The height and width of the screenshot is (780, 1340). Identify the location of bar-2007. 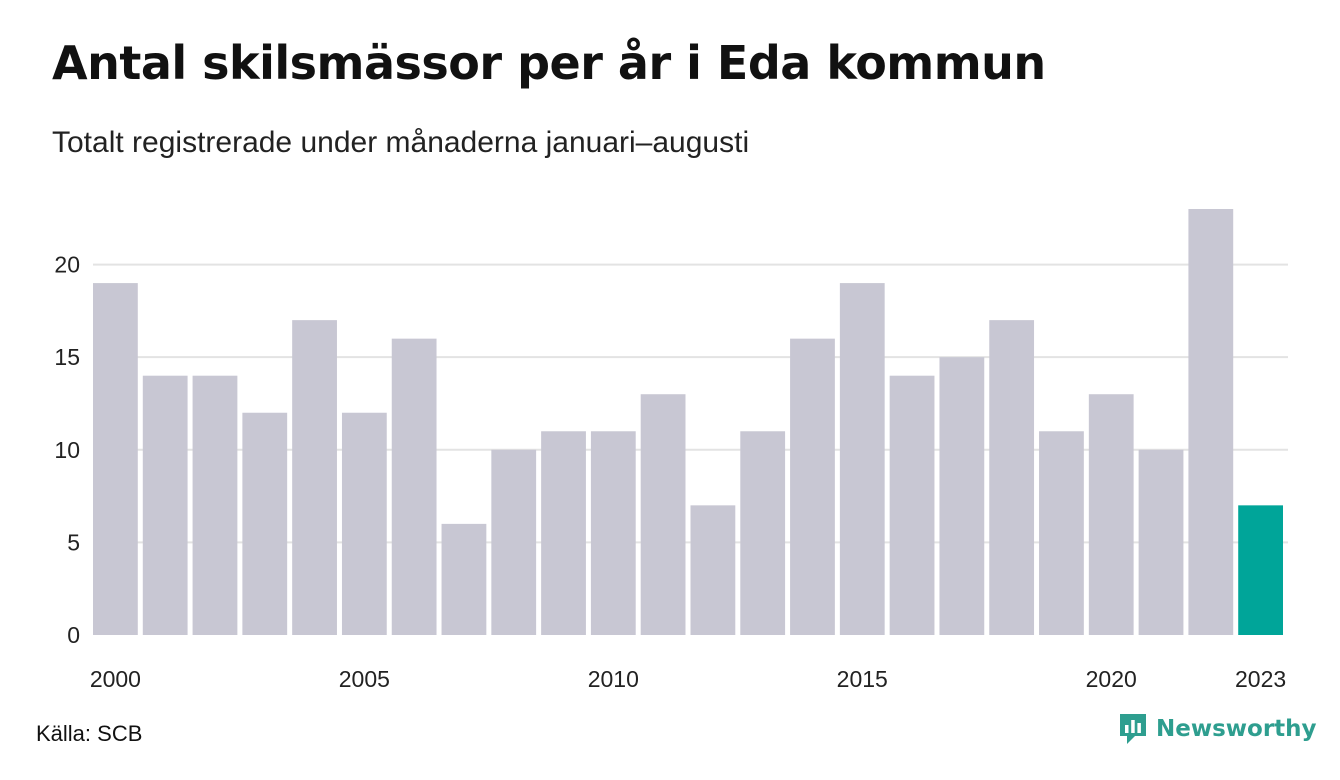
(464, 579).